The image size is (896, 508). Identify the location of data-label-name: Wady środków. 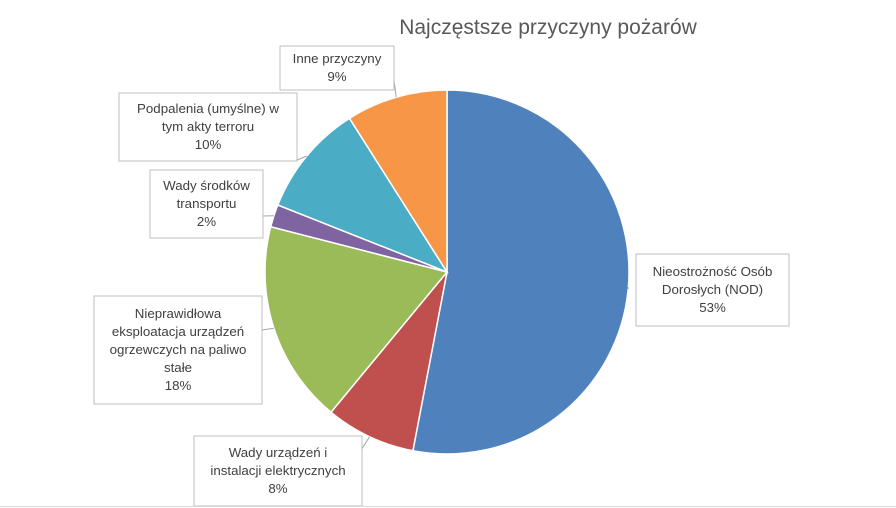
(206, 185).